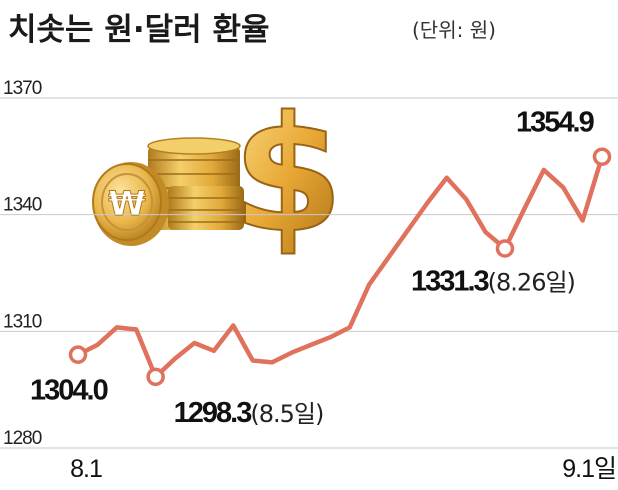 This screenshot has height=490, width=618. What do you see at coordinates (450, 282) in the screenshot?
I see `data-label-value: 1331.3` at bounding box center [450, 282].